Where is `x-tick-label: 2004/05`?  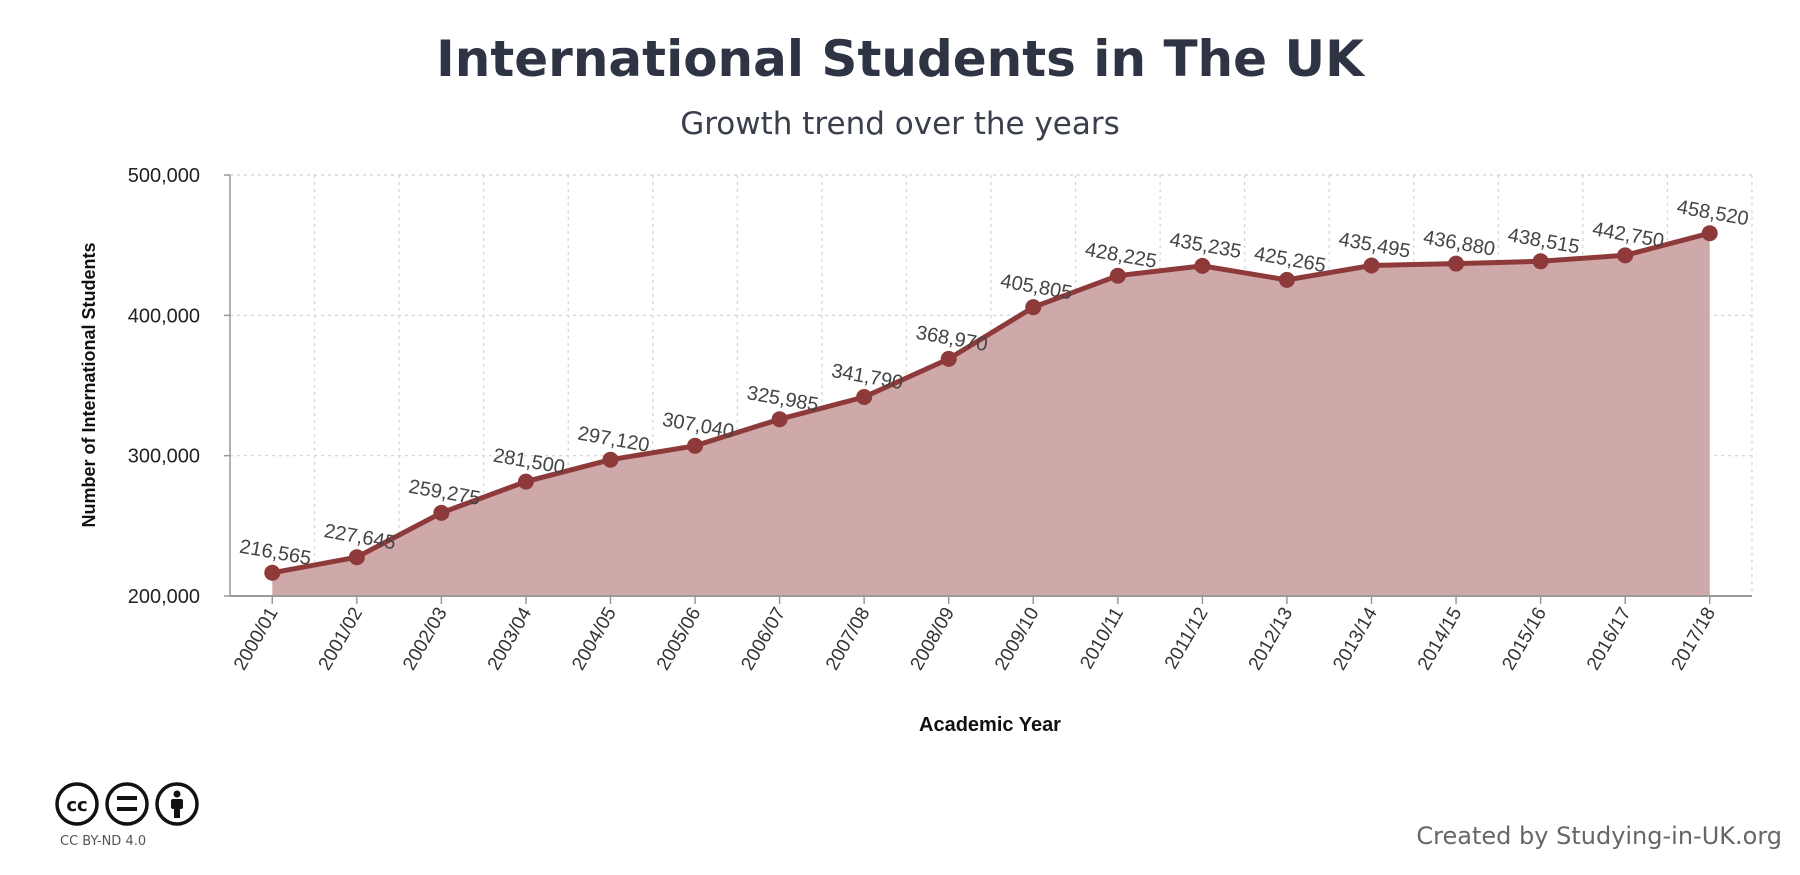
x-tick-label: 2004/05 is located at coordinates (594, 639).